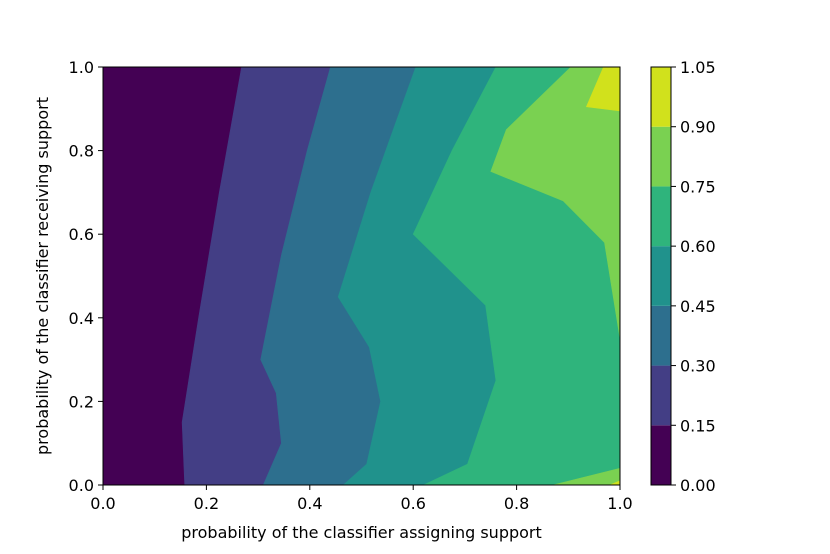  What do you see at coordinates (698, 306) in the screenshot?
I see `colorbar-tick-label: 0.45` at bounding box center [698, 306].